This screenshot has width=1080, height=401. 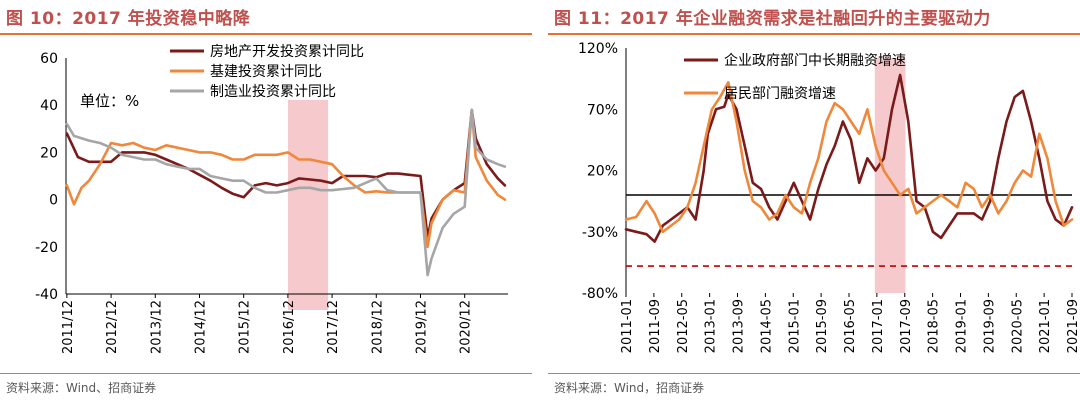 I want to click on legend-label-2: 居民部门融资增速, so click(x=780, y=94).